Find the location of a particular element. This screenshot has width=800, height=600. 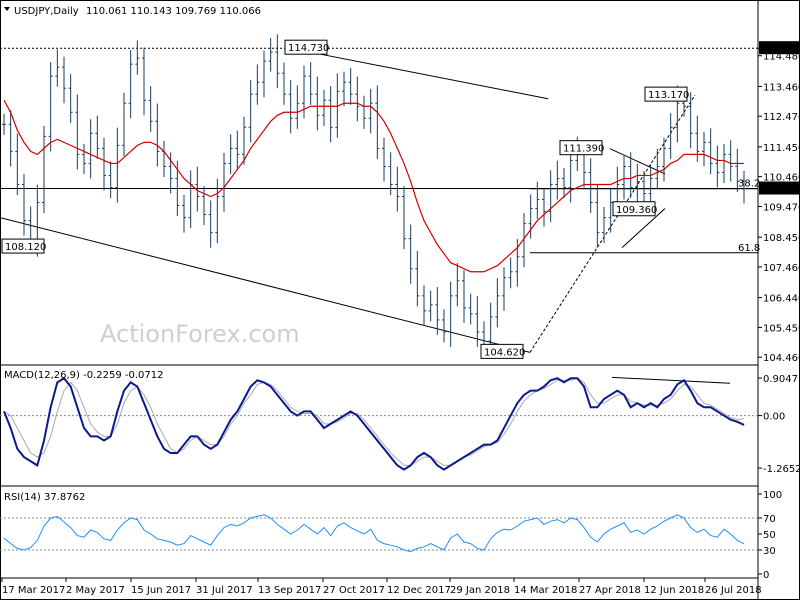

price-annotation: 108.120 is located at coordinates (25, 247).